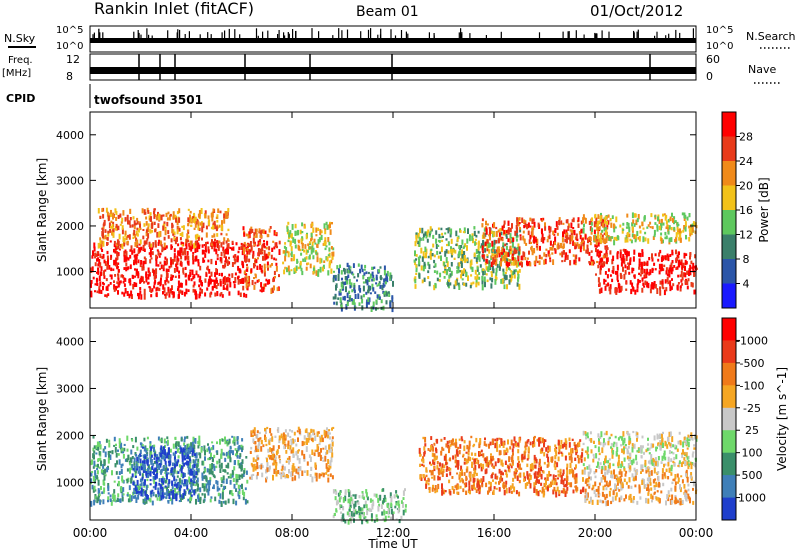  I want to click on nsky-tick-top: 10^5, so click(69, 30).